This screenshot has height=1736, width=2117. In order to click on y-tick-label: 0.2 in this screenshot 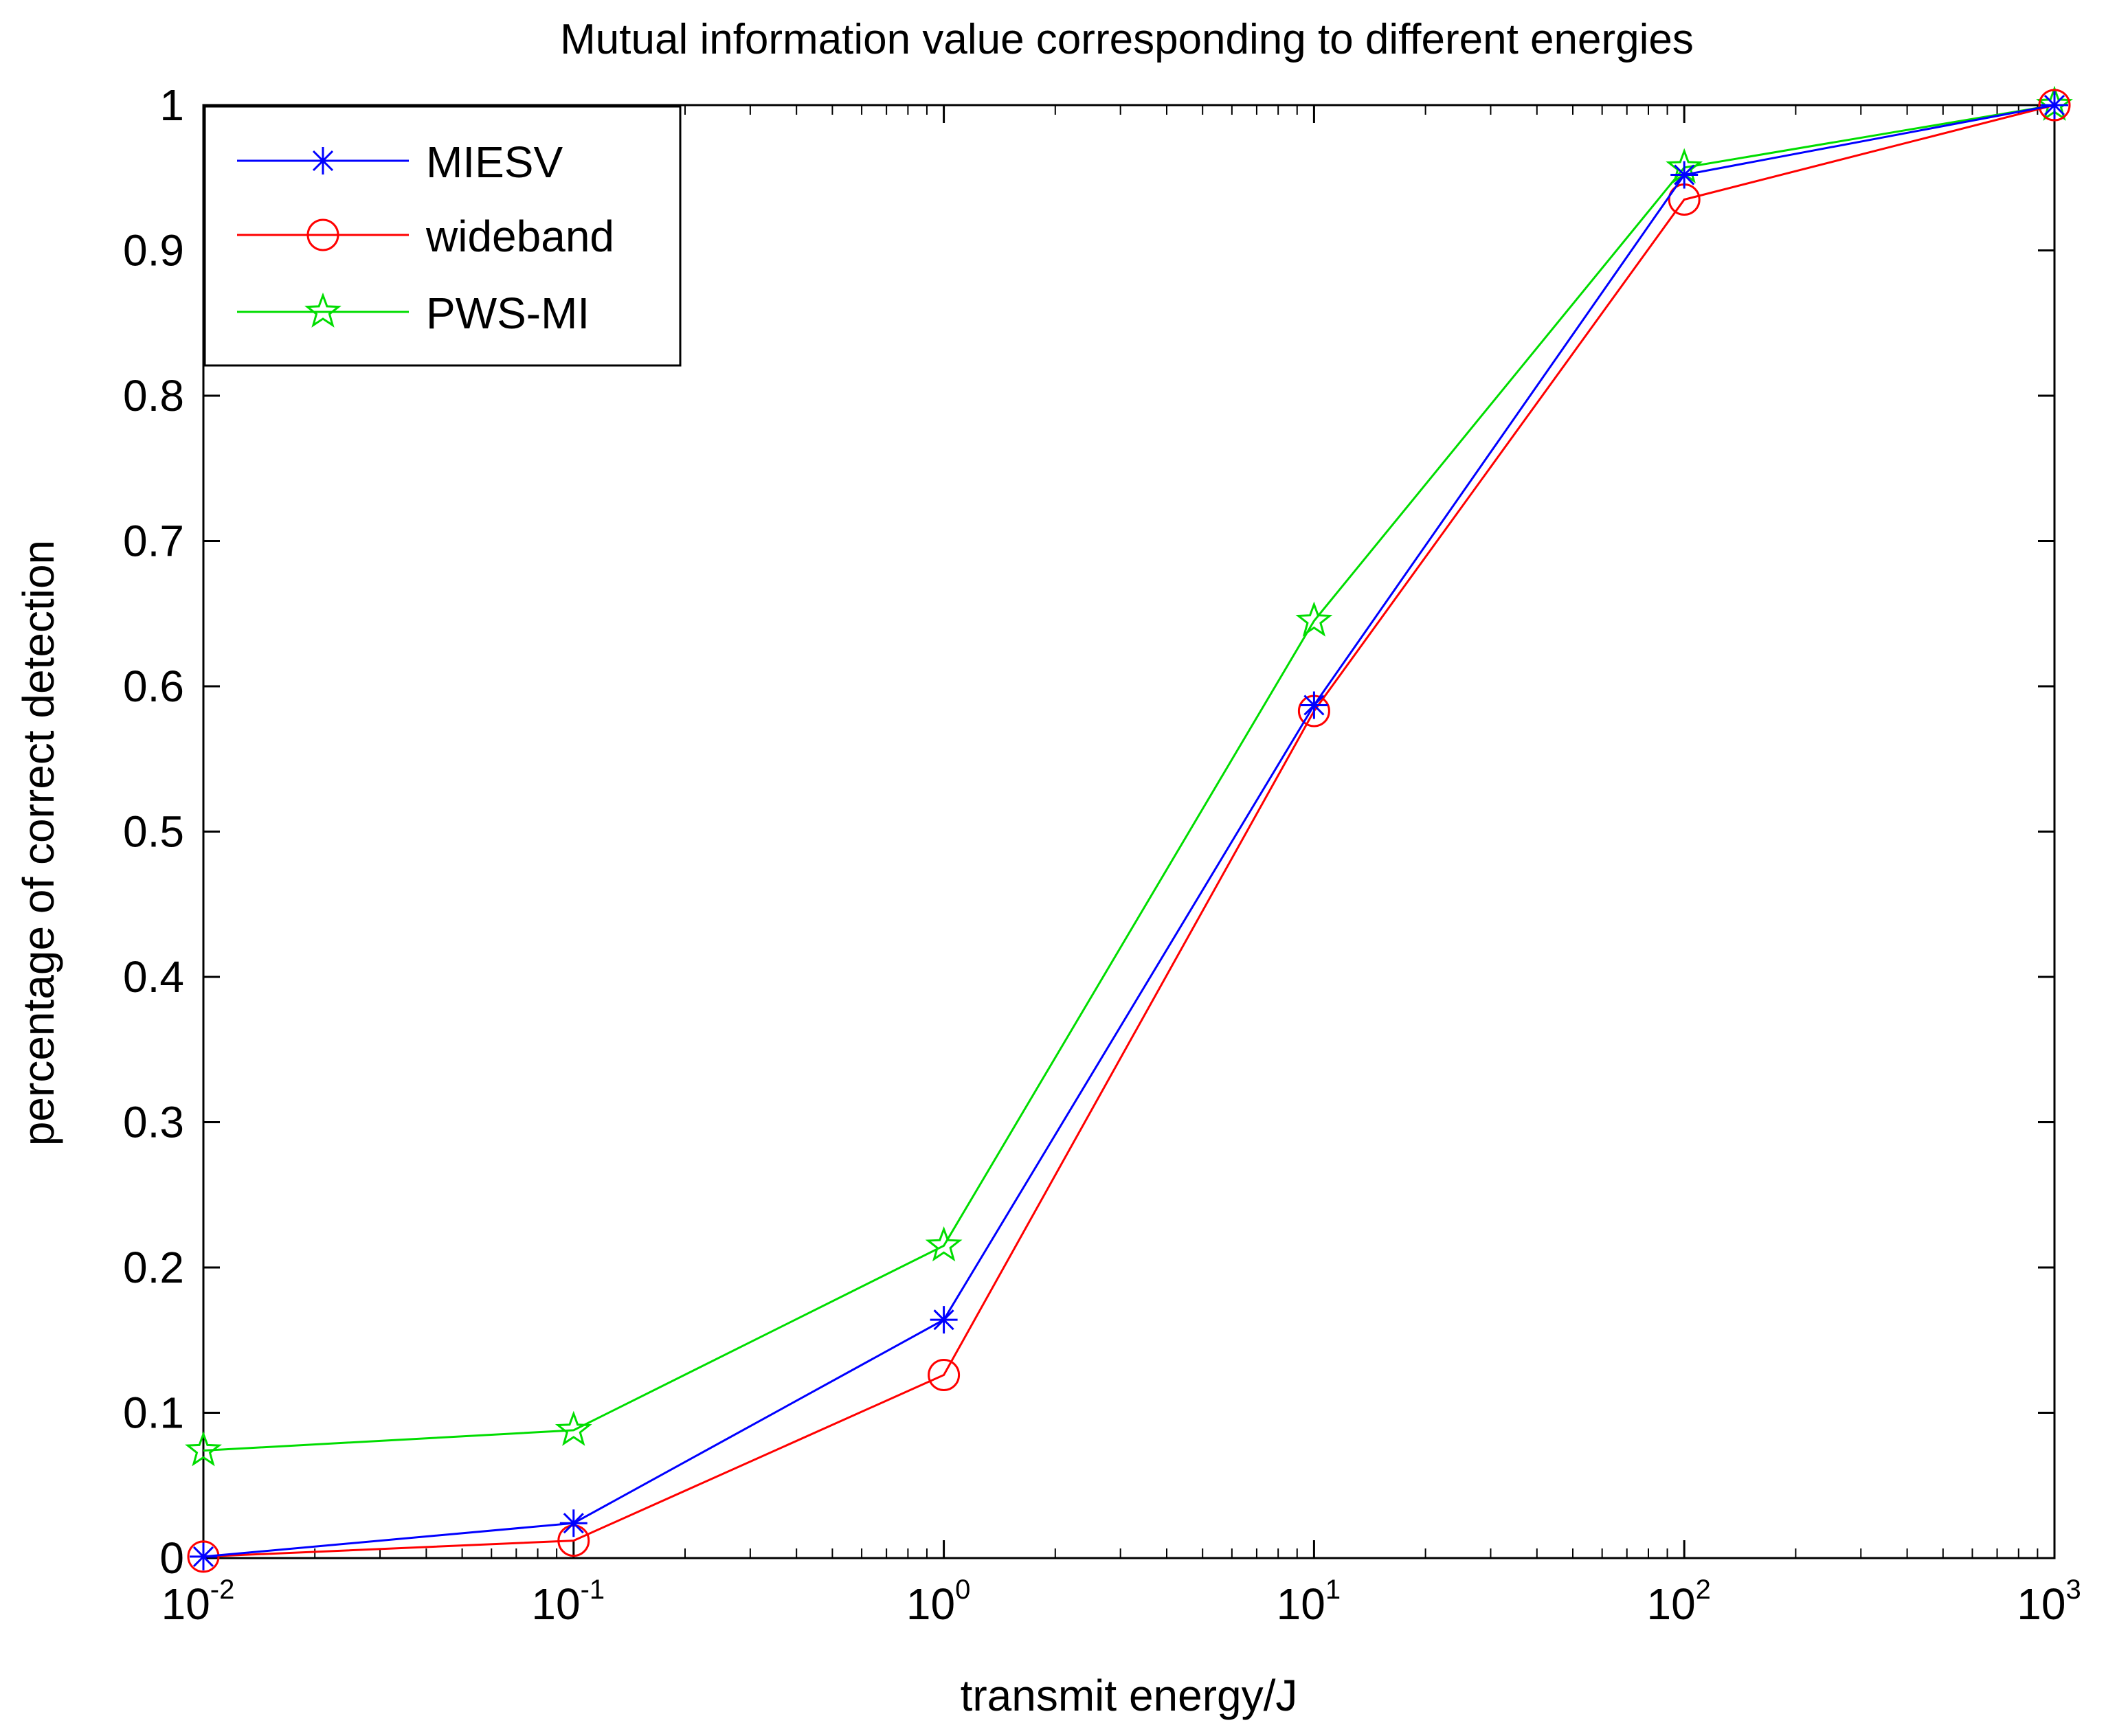, I will do `click(153, 1267)`.